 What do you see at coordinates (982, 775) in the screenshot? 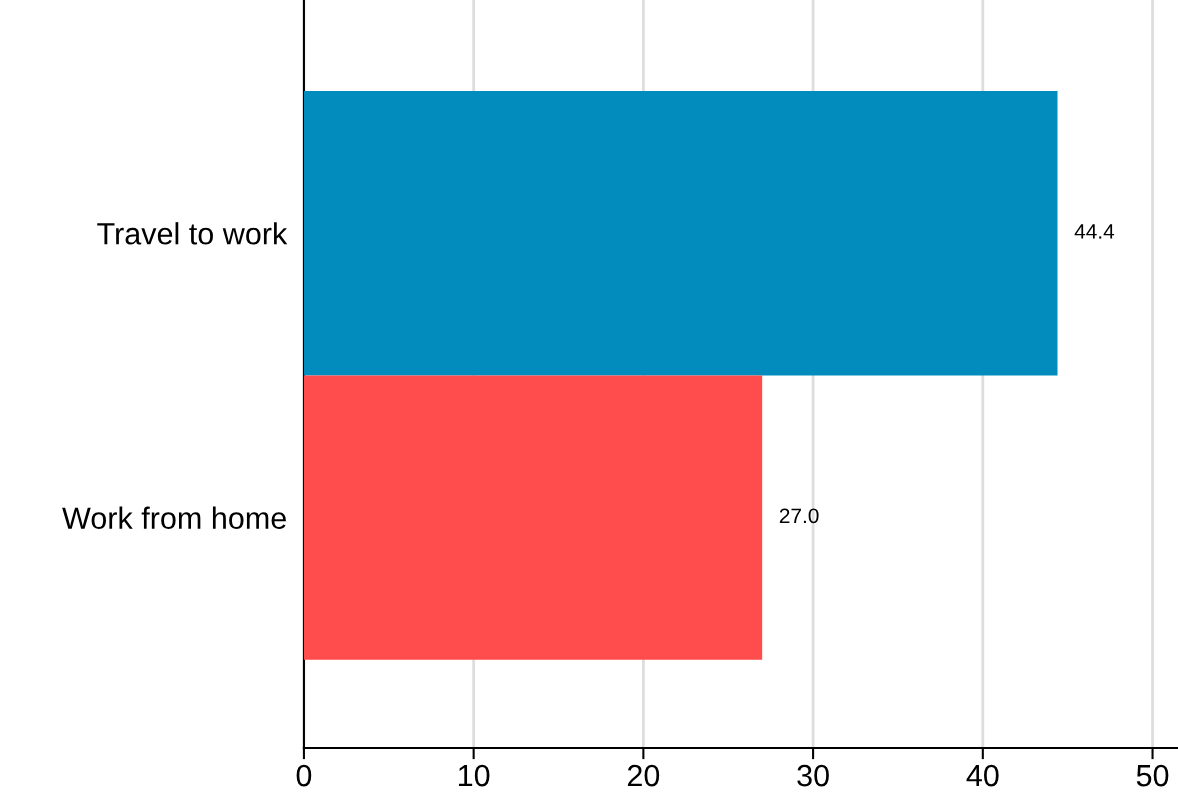
I see `x-tick-label: 40` at bounding box center [982, 775].